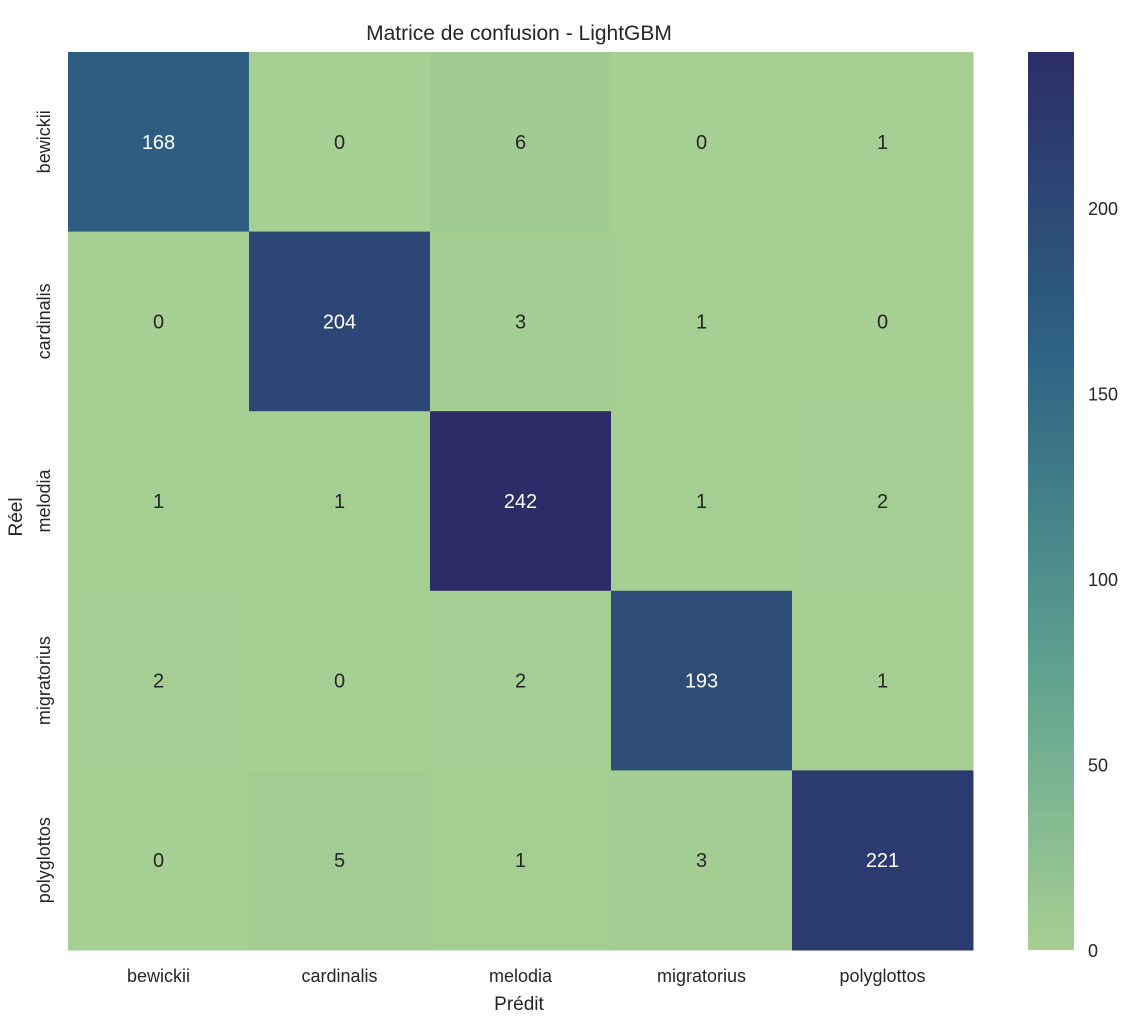 This screenshot has width=1140, height=1032. I want to click on cell-value-label: 5, so click(339, 861).